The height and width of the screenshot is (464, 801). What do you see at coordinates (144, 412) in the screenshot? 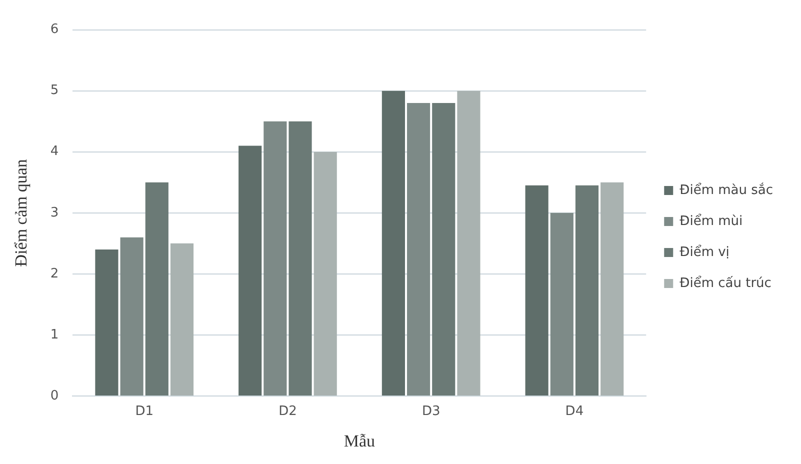
I see `x-tick-label: D1` at bounding box center [144, 412].